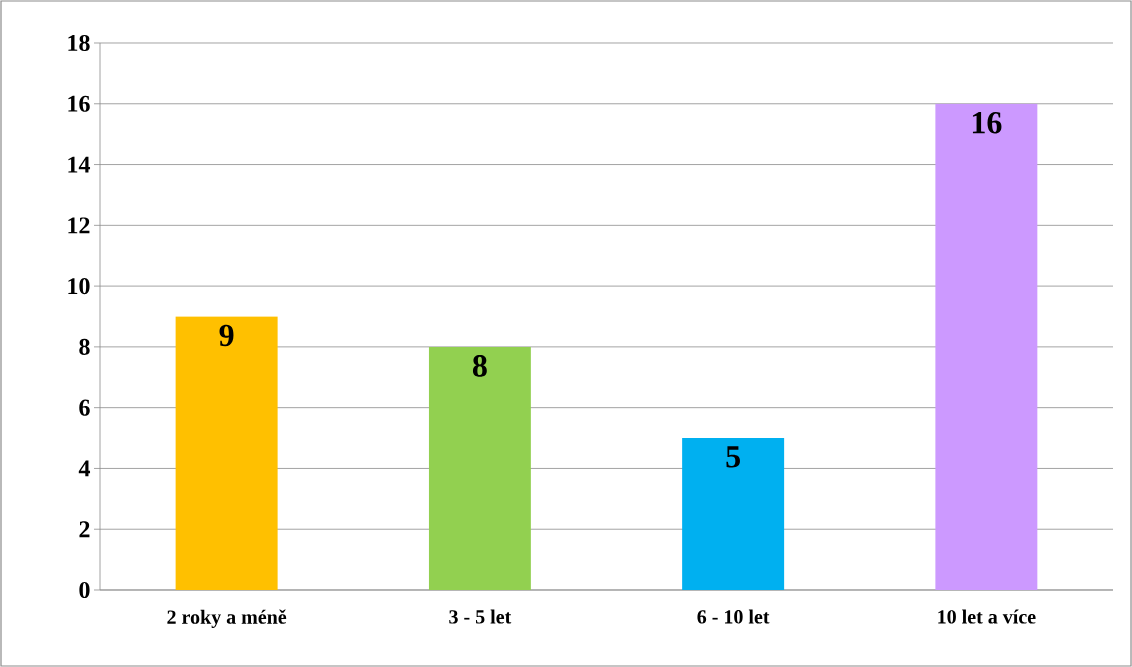 This screenshot has height=667, width=1132. What do you see at coordinates (227, 618) in the screenshot?
I see `x-tick-label: 2 roky a méně` at bounding box center [227, 618].